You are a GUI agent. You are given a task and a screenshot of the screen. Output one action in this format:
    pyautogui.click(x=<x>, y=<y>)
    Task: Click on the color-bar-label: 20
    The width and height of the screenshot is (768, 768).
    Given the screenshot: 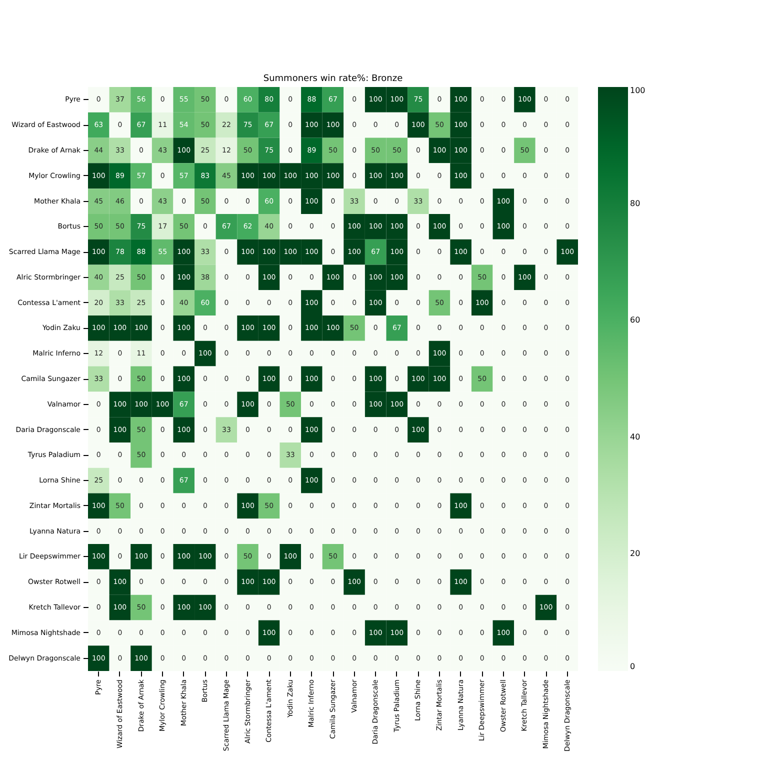 What is the action you would take?
    pyautogui.click(x=635, y=553)
    